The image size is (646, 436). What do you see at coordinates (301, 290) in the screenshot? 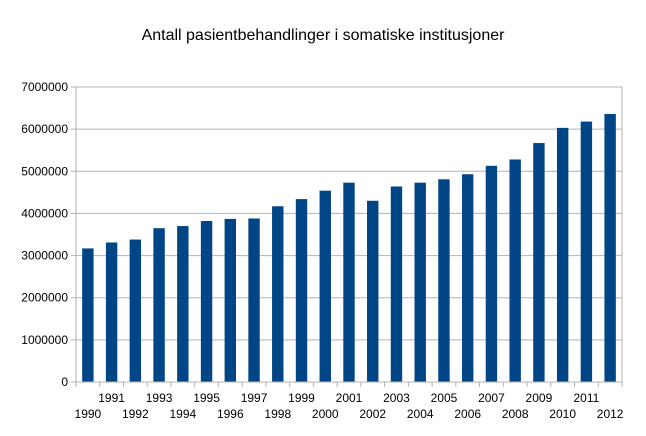
I see `bar-1999` at bounding box center [301, 290].